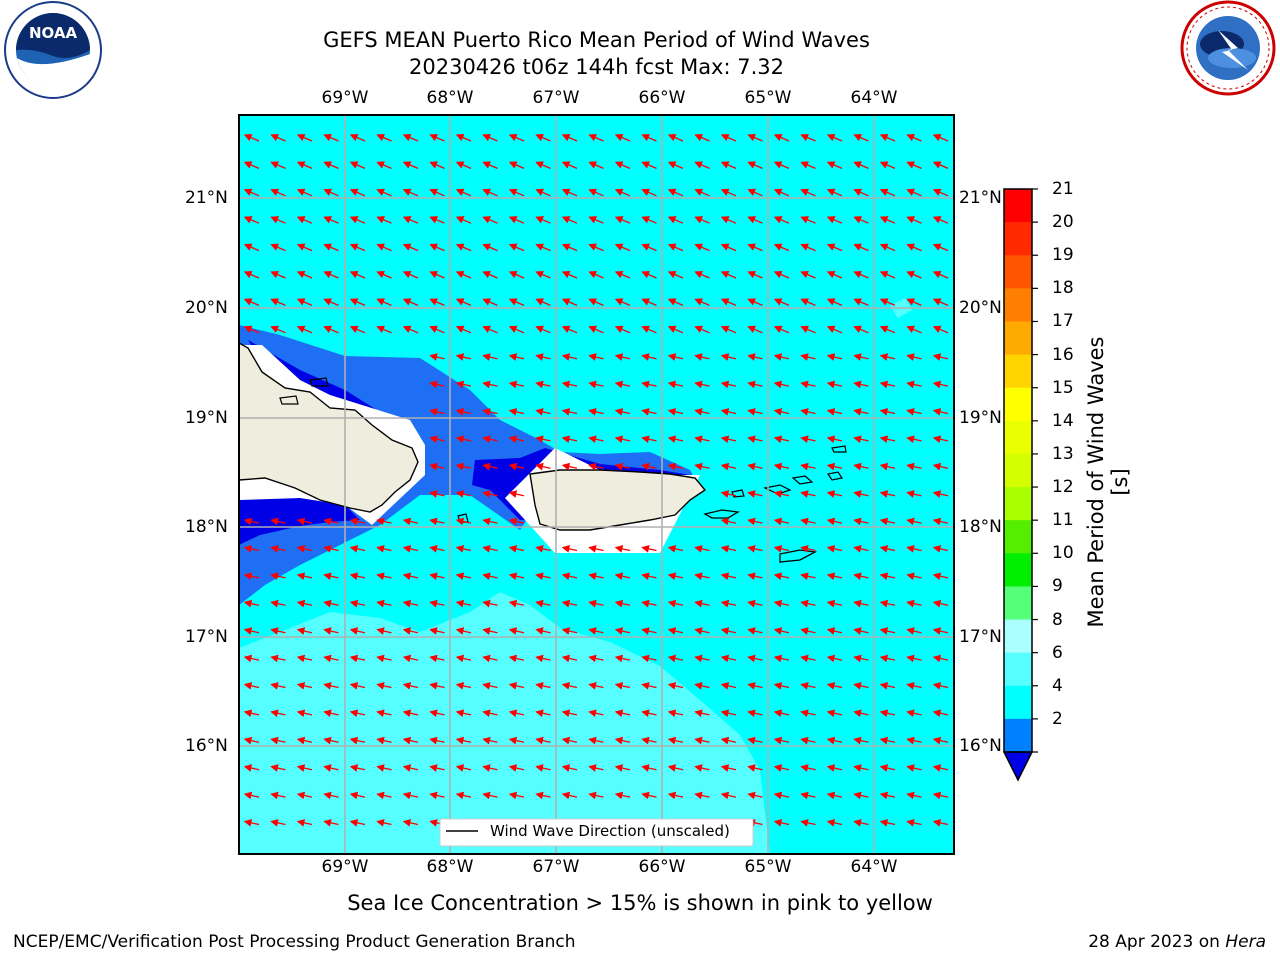 This screenshot has height=960, width=1280. Describe the element at coordinates (1057, 685) in the screenshot. I see `colorbar-tick-label: 4` at that location.